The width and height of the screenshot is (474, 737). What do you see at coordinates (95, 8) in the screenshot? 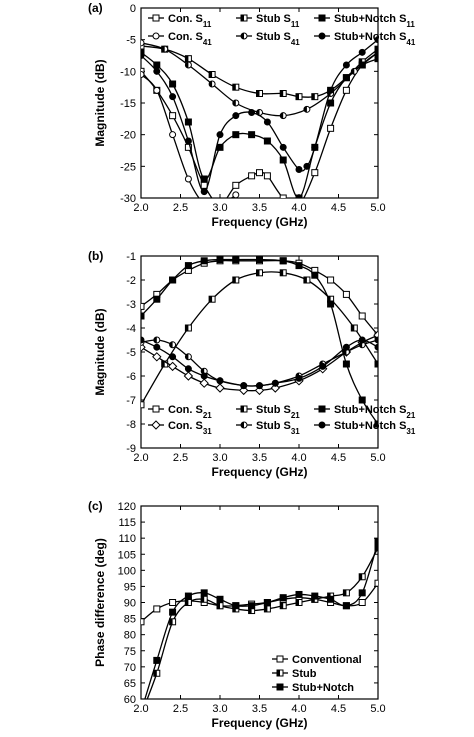
I see `panel-label: (a)` at bounding box center [95, 8].